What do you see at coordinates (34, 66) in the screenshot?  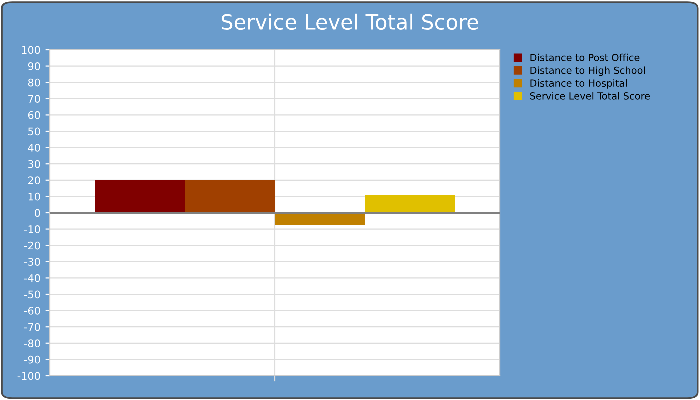 I see `y-tick-label: 90` at bounding box center [34, 66].